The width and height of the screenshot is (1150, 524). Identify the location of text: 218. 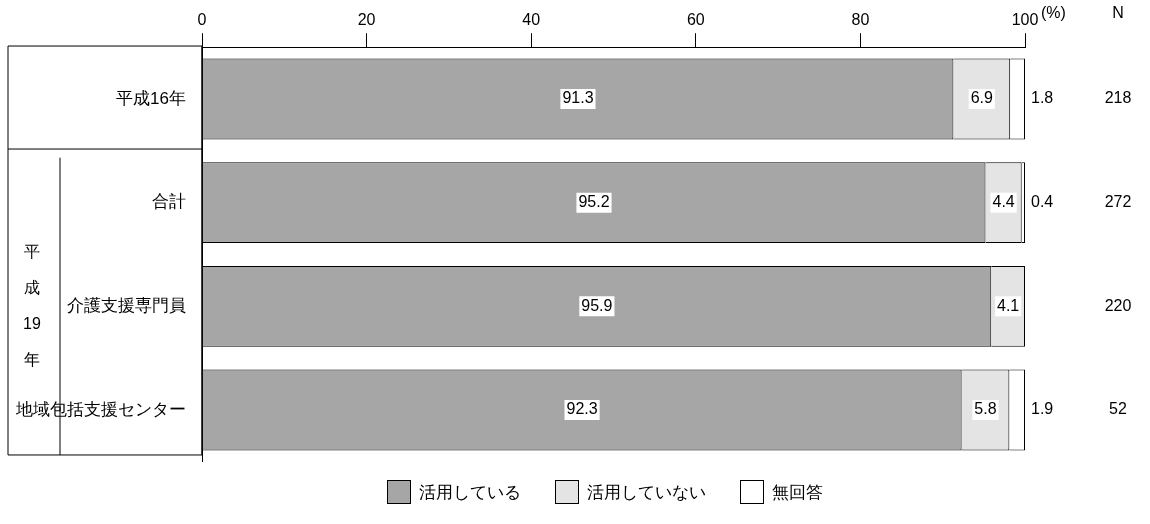
(1118, 98).